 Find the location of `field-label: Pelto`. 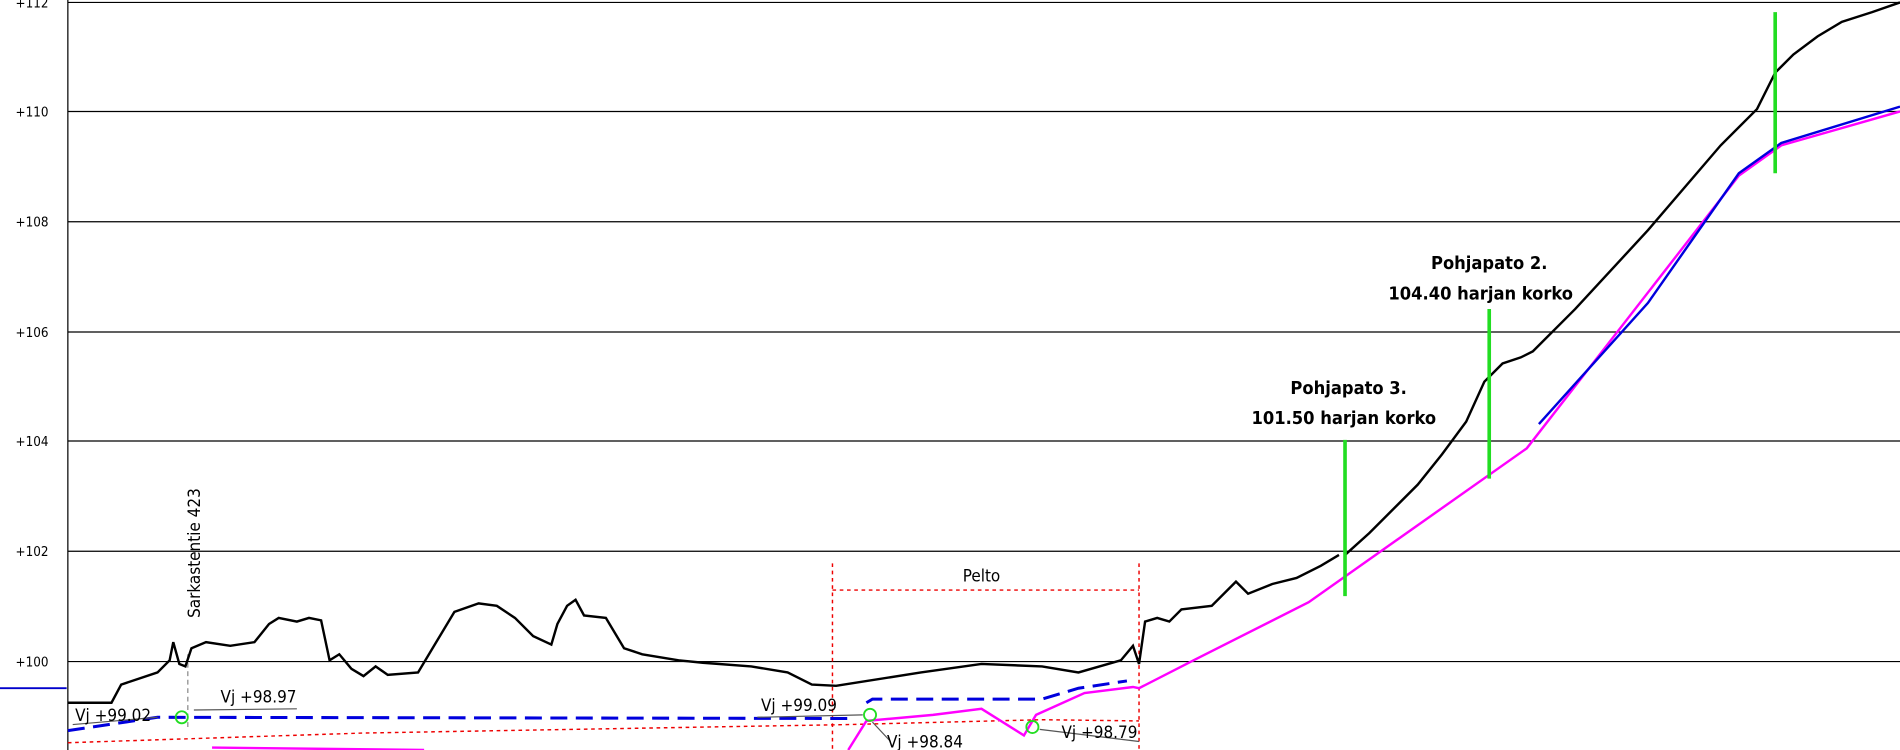

field-label: Pelto is located at coordinates (982, 576).